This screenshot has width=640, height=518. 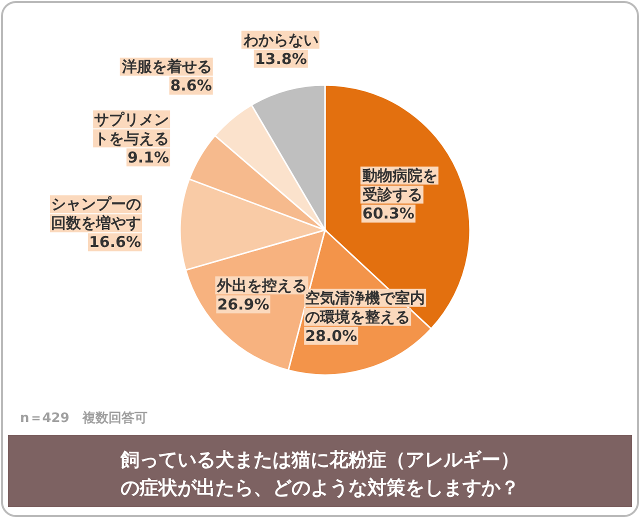 I want to click on slice-label: 外出を控える, so click(x=262, y=285).